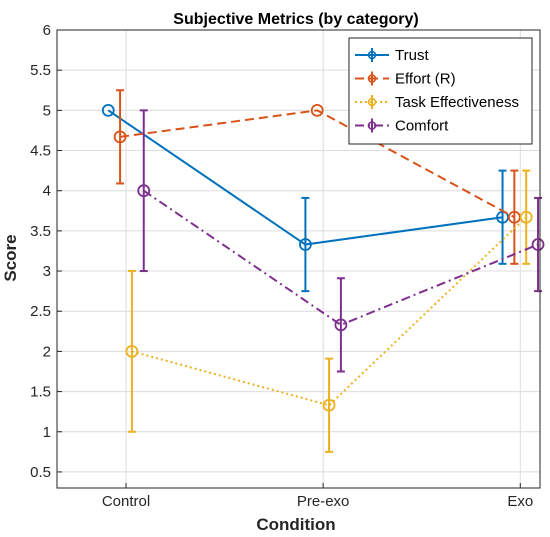 This screenshot has height=537, width=550. Describe the element at coordinates (40, 472) in the screenshot. I see `y-tick-label: 0.5` at that location.